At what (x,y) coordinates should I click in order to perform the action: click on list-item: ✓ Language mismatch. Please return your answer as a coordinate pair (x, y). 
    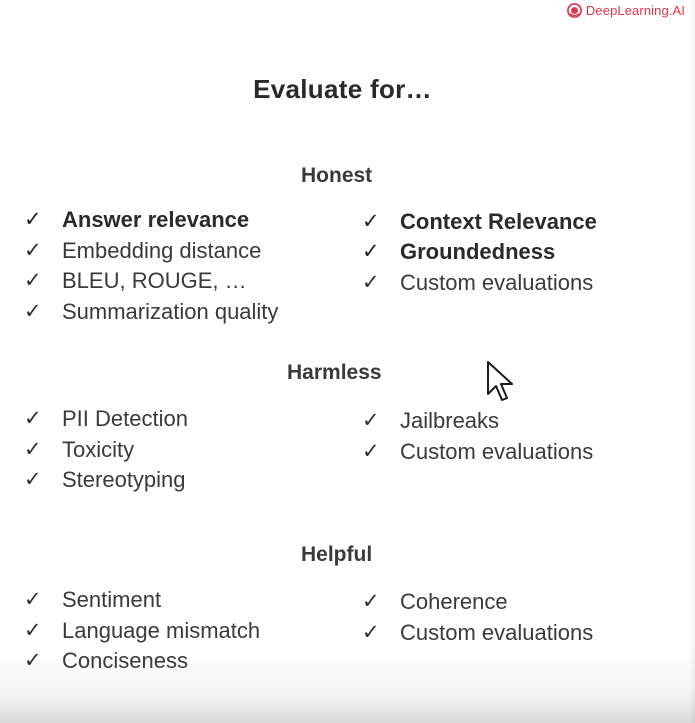
    Looking at the image, I should click on (142, 631).